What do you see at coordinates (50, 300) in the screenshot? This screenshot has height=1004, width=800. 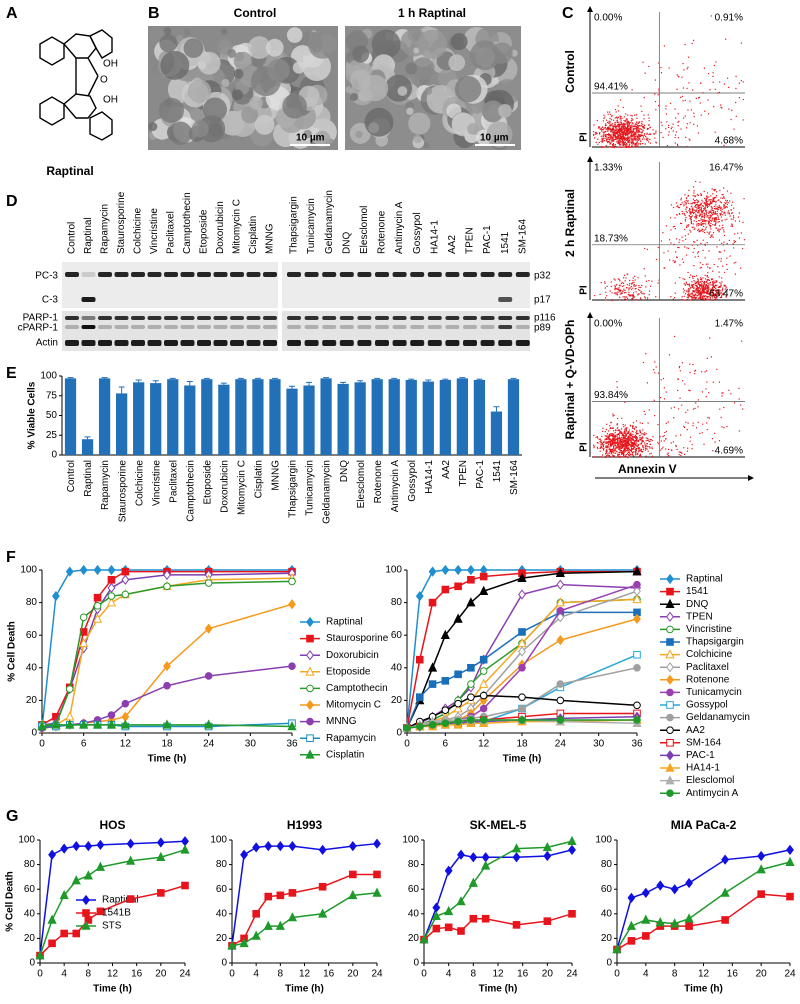 I see `row-label: C-3` at bounding box center [50, 300].